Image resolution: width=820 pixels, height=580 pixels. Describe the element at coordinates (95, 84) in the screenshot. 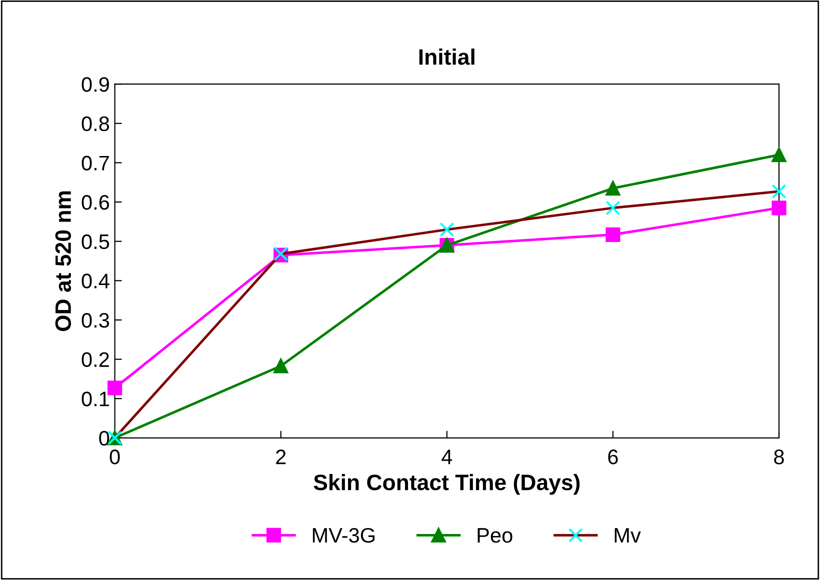

I see `y-tick-label: 0.9` at that location.